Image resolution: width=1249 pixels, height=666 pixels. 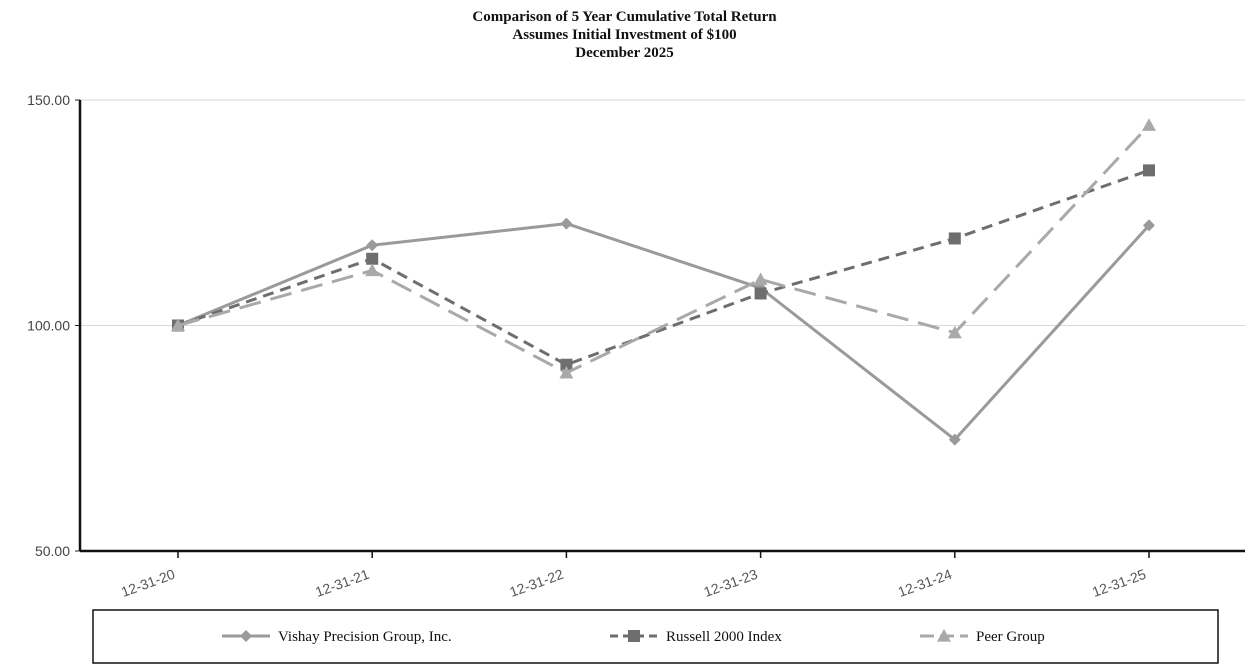 I want to click on x-tick-label: 12-31-21, so click(x=342, y=583).